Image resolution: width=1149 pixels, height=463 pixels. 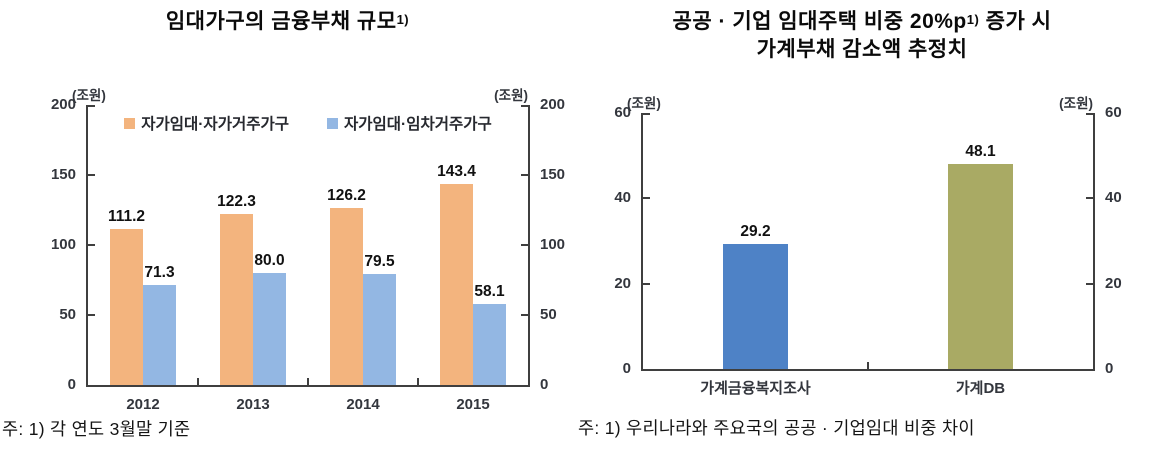 What do you see at coordinates (489, 344) in the screenshot?
I see `bar-series1-2015` at bounding box center [489, 344].